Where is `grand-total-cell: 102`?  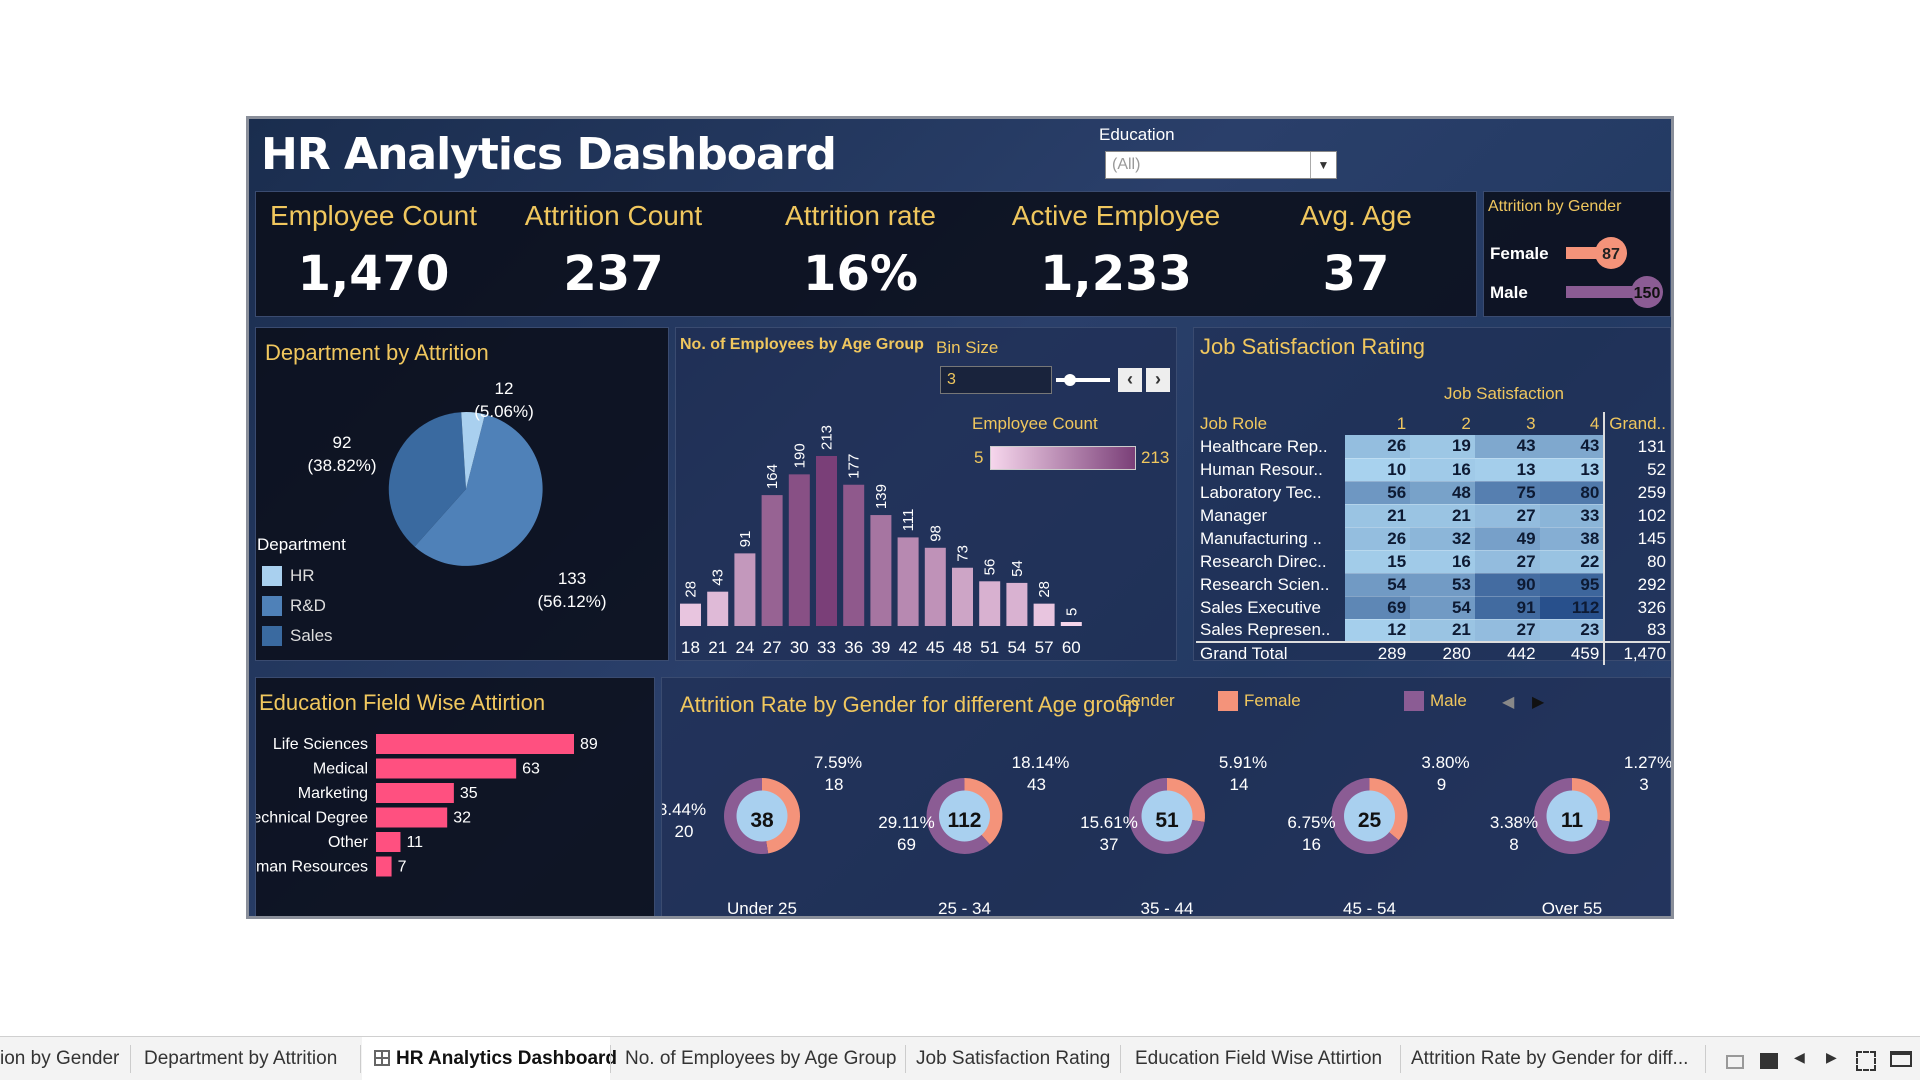 grand-total-cell: 102 is located at coordinates (1636, 515).